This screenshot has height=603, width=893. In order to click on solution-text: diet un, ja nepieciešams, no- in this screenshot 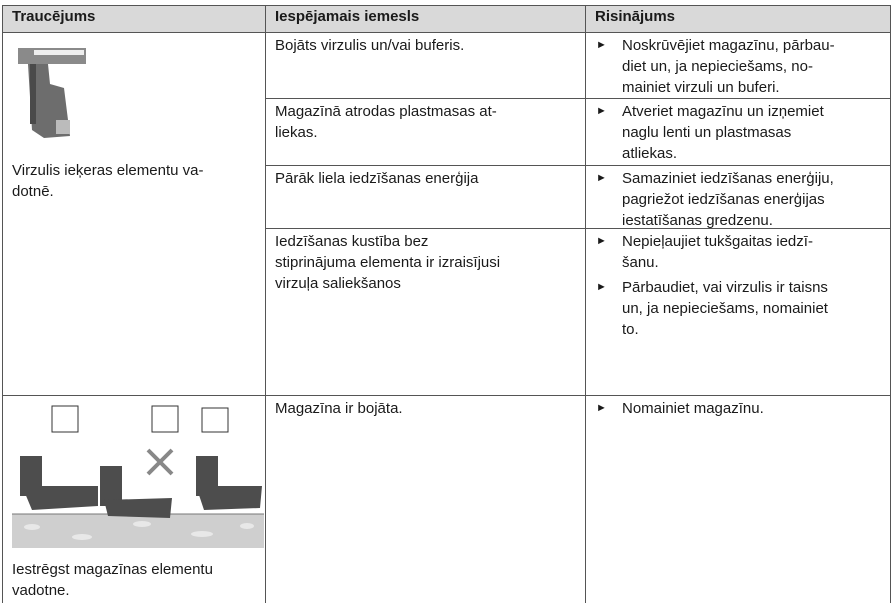, I will do `click(717, 66)`.